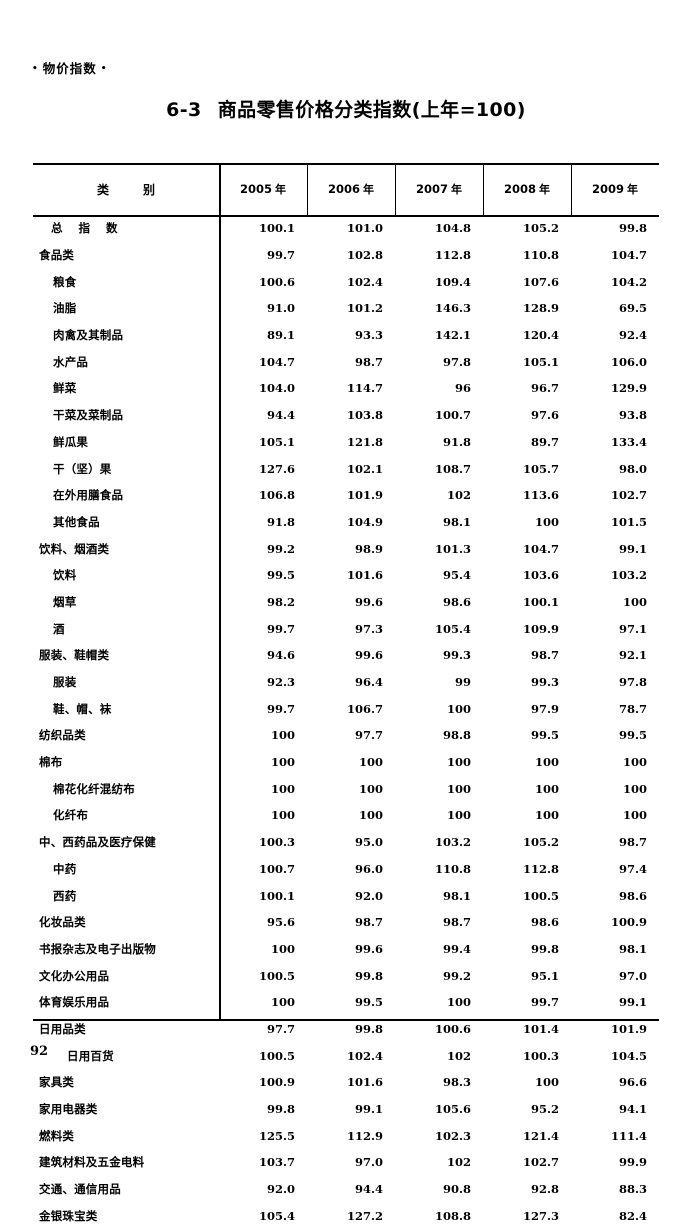 The image size is (692, 1229). I want to click on cell-2008: 96.7, so click(544, 388).